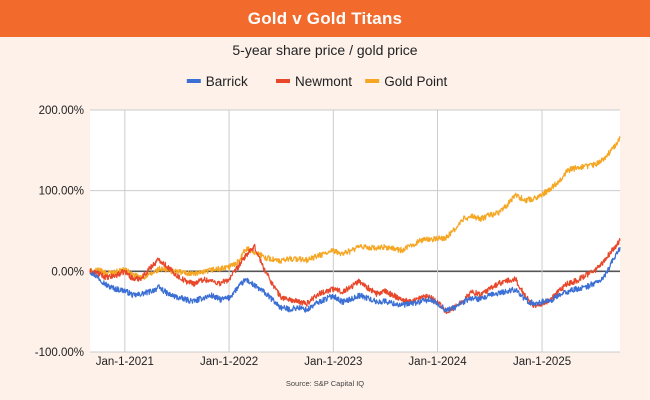 The height and width of the screenshot is (400, 650). I want to click on x-tick-label-0: Jan-1-2021, so click(125, 362).